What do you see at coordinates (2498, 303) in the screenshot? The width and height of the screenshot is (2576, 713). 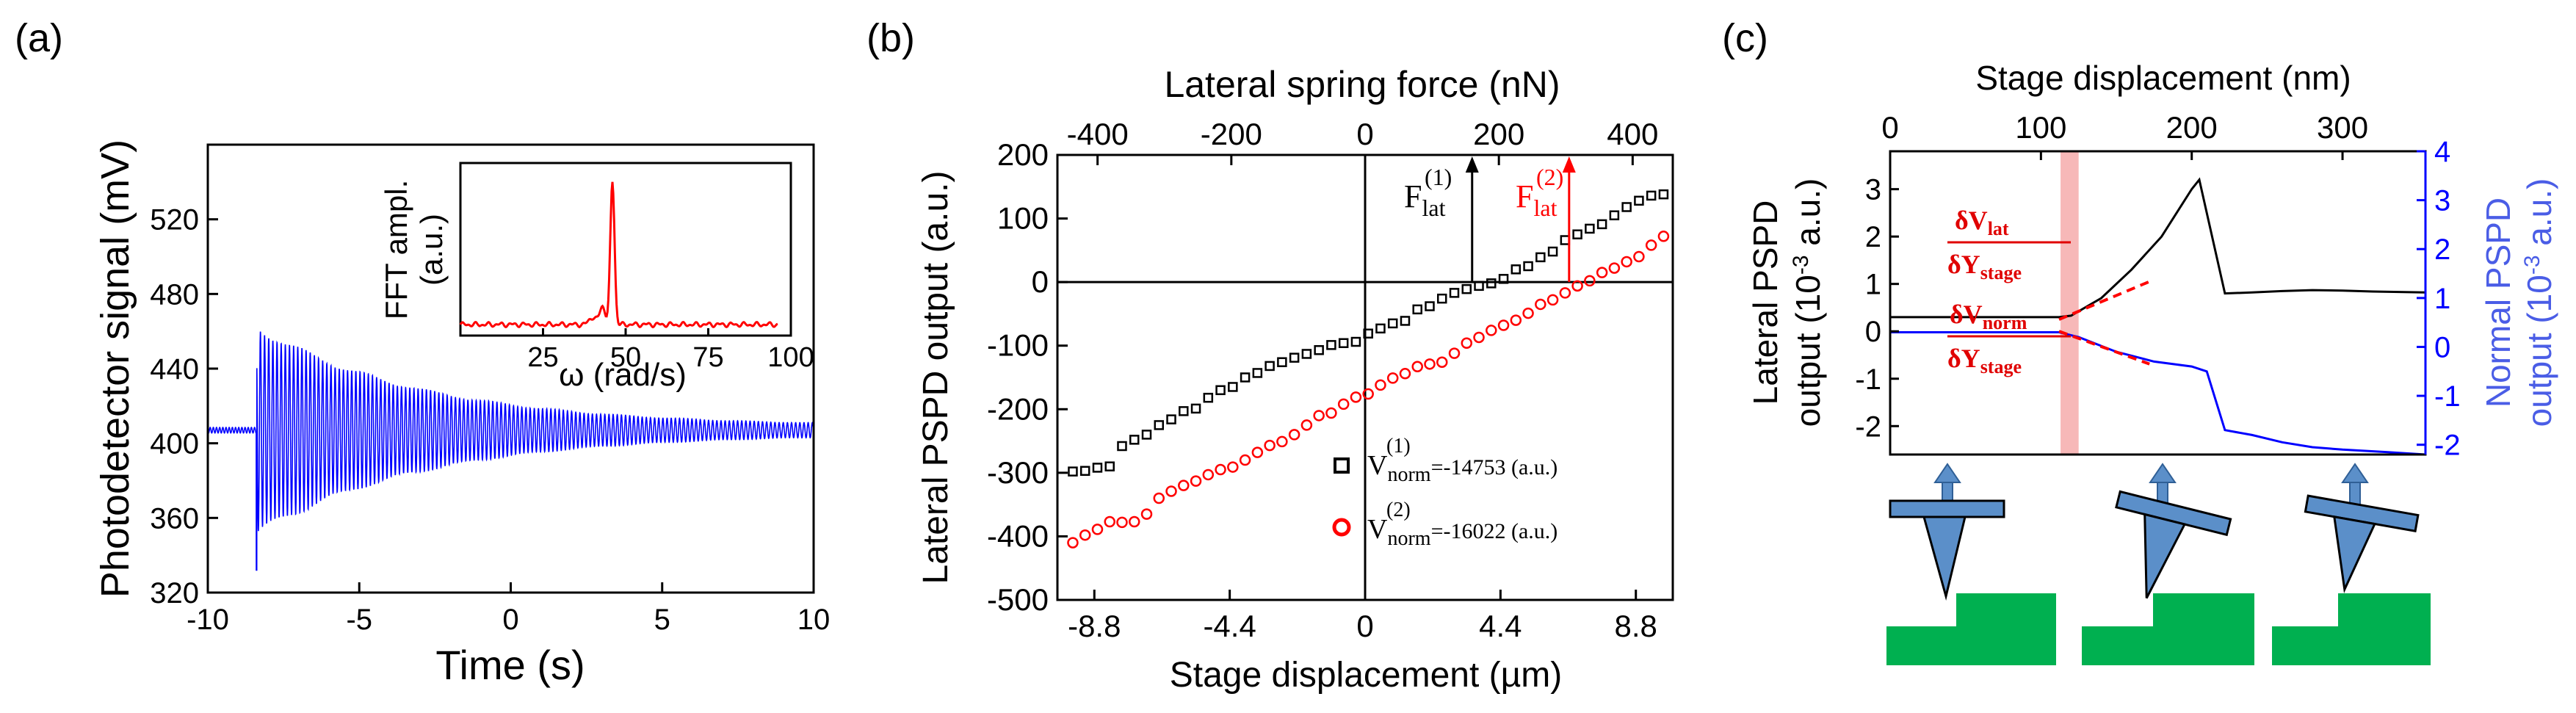 I see `c-y2-axis-label-line1: Normal PSPD` at bounding box center [2498, 303].